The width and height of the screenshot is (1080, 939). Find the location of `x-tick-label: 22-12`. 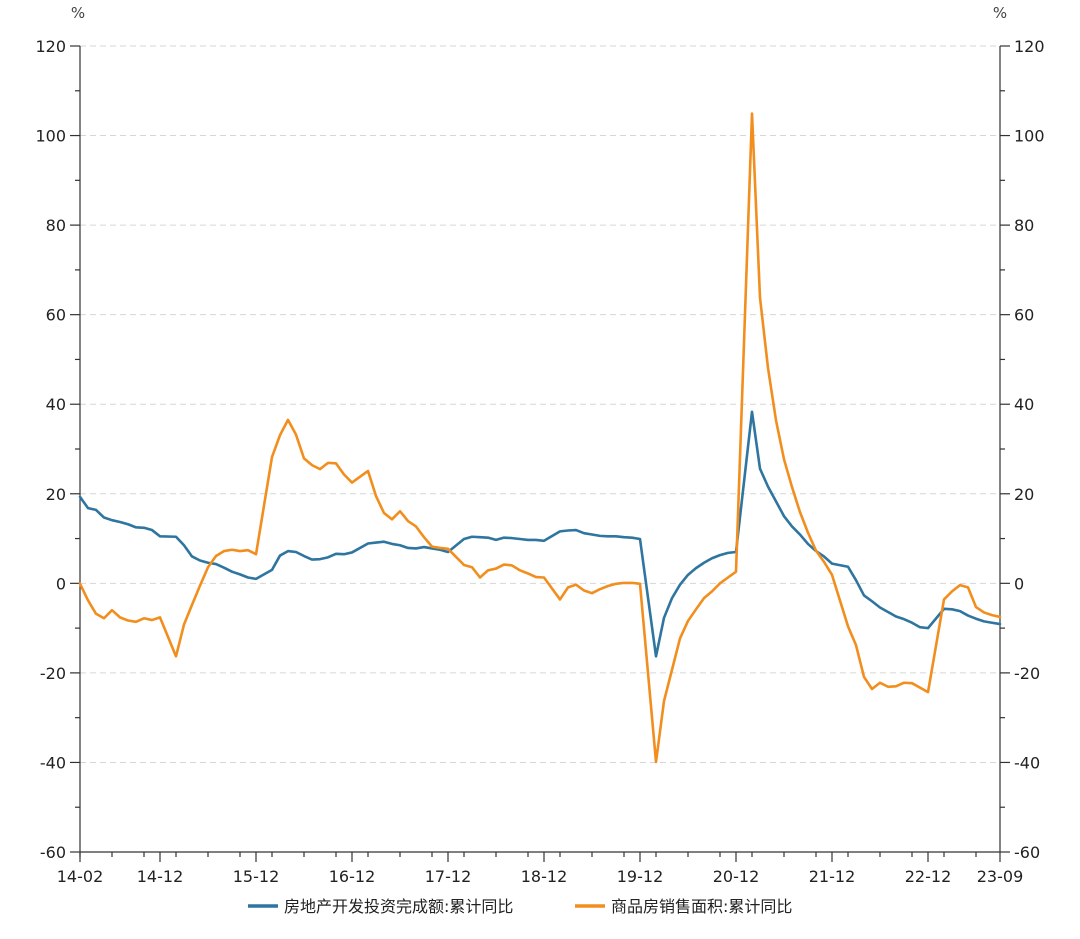

x-tick-label: 22-12 is located at coordinates (928, 876).